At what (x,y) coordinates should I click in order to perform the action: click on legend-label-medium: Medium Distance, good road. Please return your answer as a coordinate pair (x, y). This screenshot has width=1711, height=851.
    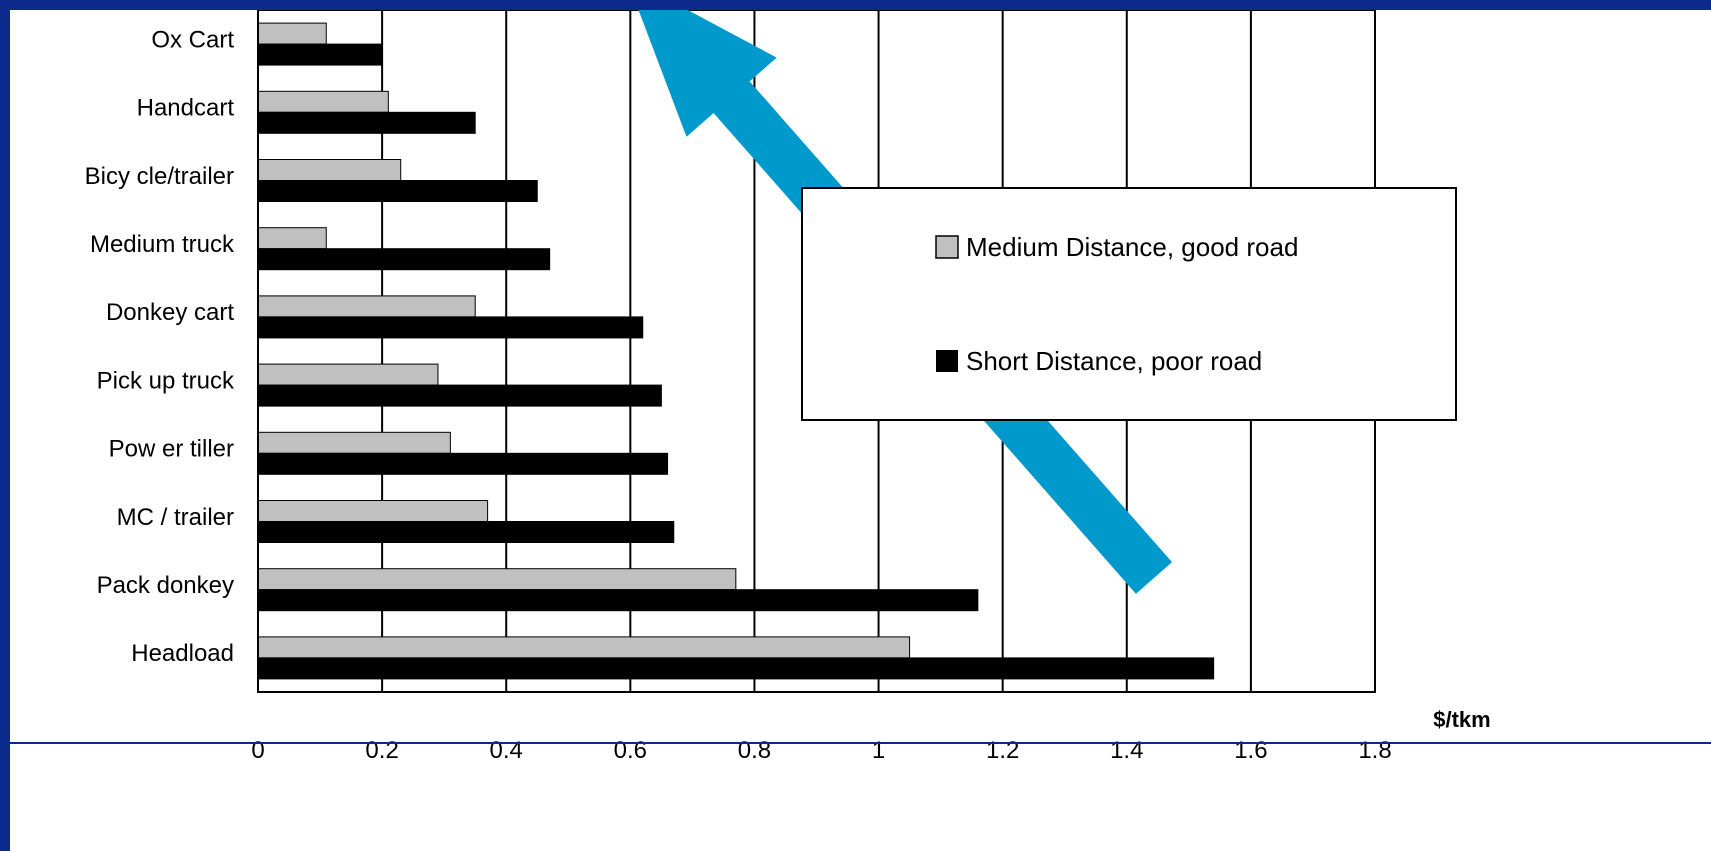
    Looking at the image, I should click on (1132, 247).